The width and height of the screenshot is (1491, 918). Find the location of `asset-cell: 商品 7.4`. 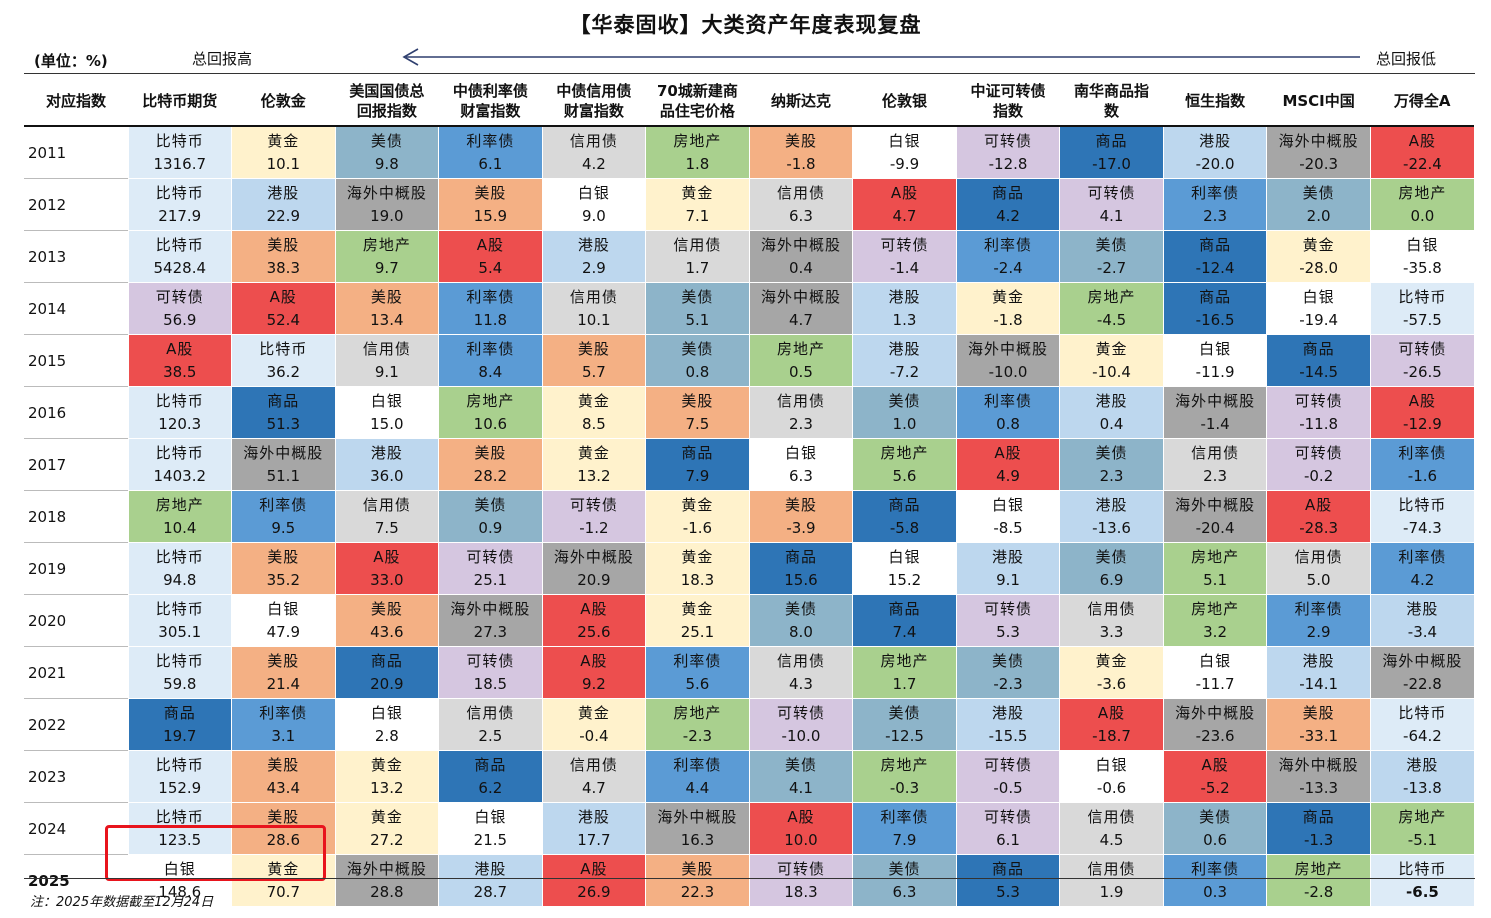

asset-cell: 商品 7.4 is located at coordinates (904, 620).